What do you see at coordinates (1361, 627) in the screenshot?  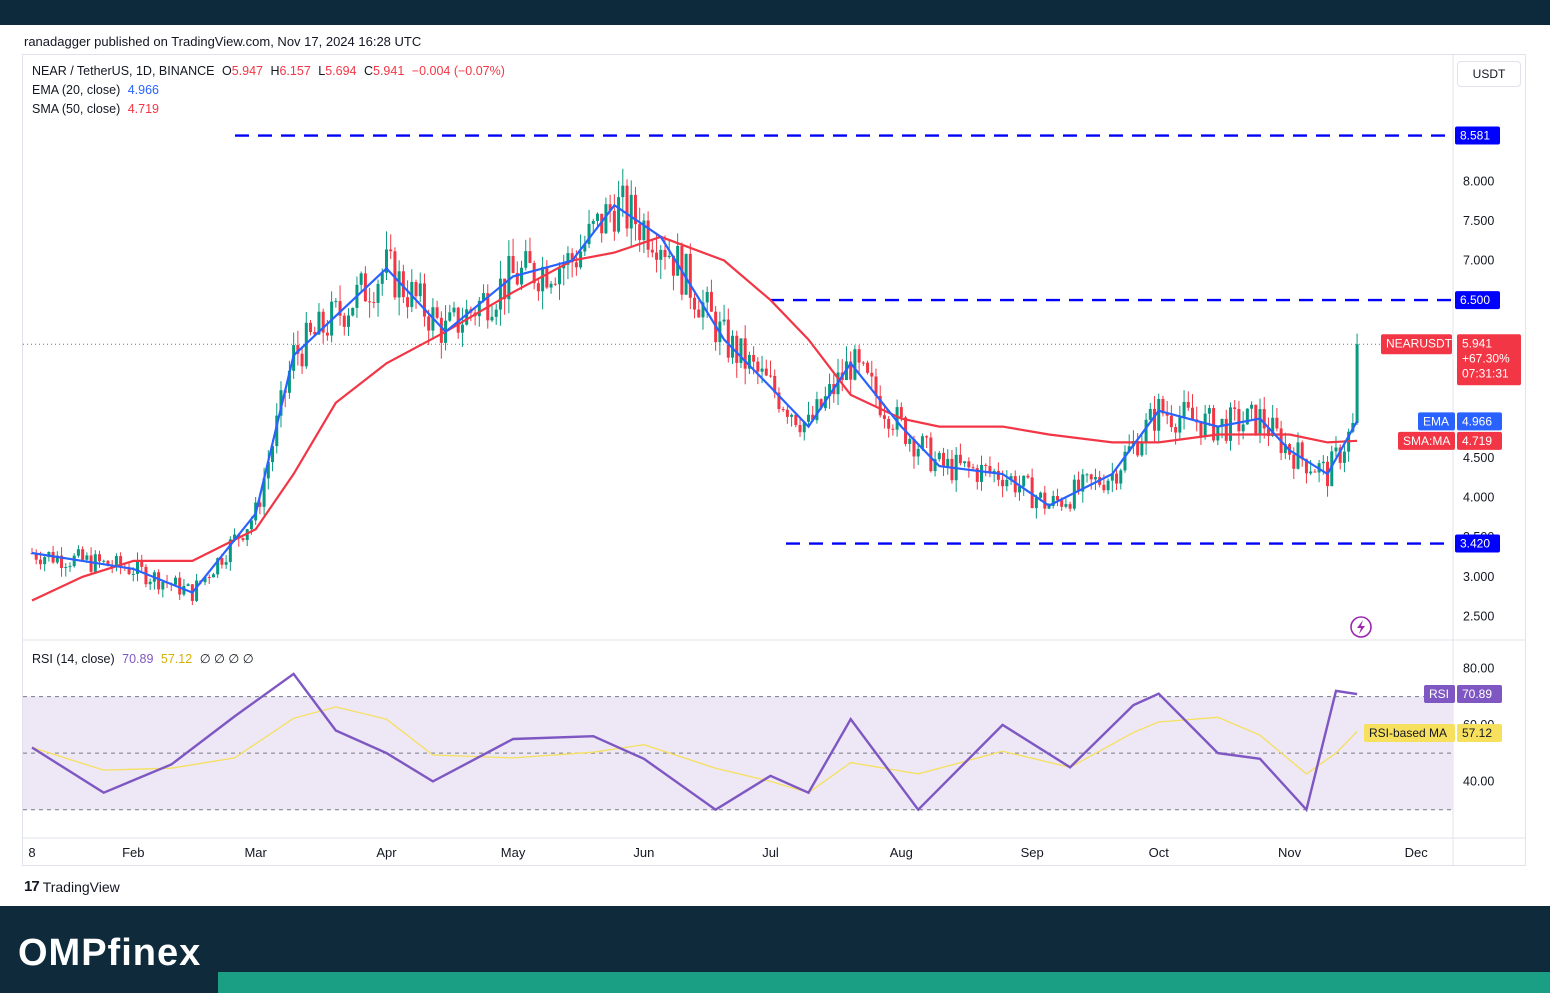 I see `lightning-icon` at bounding box center [1361, 627].